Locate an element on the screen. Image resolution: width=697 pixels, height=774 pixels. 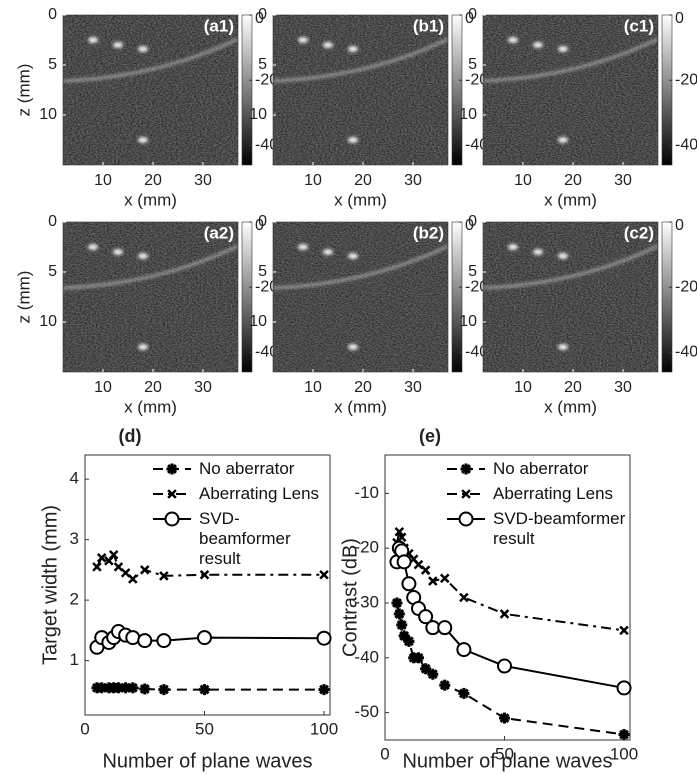
x-axis-label: Number of plane waves is located at coordinates (207, 761).